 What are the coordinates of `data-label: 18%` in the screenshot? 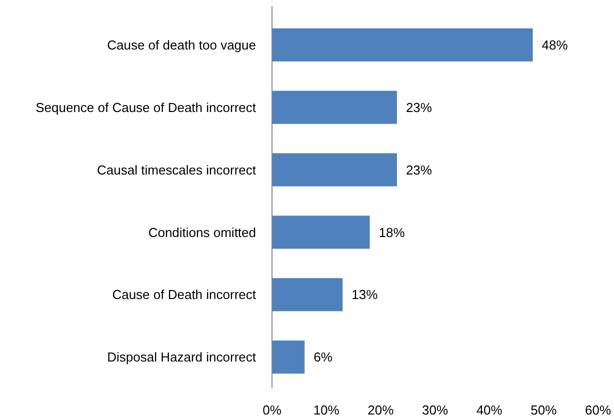 It's located at (392, 232).